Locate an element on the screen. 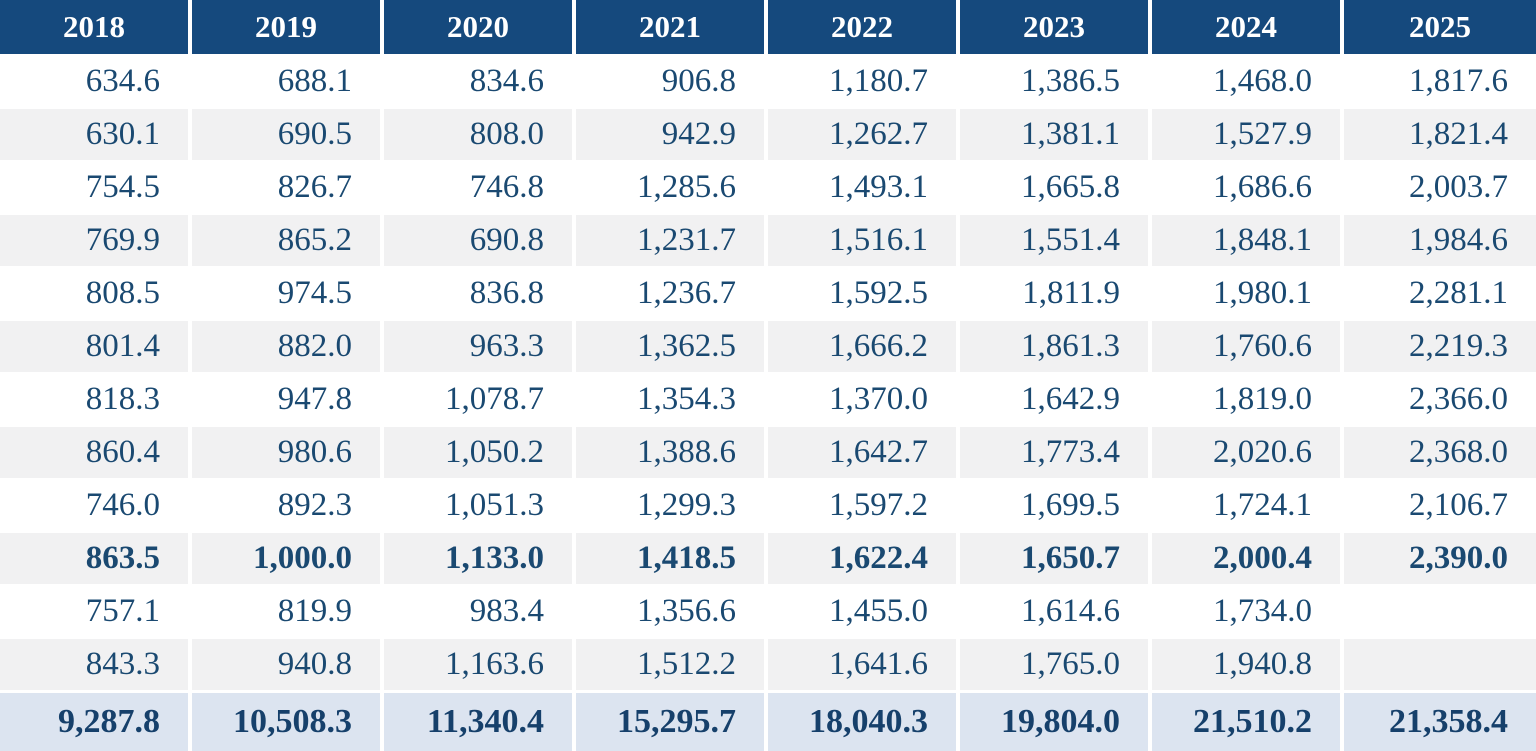 This screenshot has width=1536, height=751. column-header-2023: 2023 is located at coordinates (1056, 27).